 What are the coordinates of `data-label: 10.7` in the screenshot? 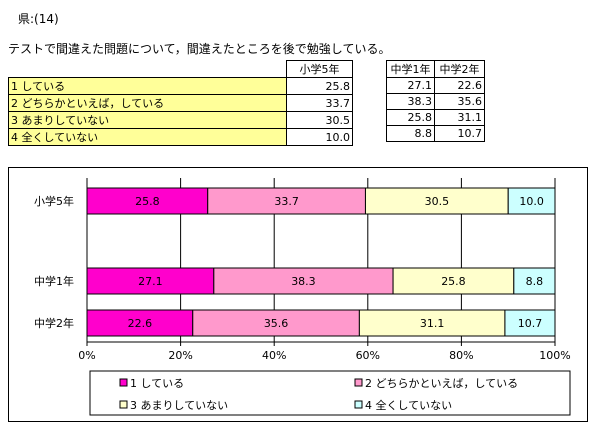 It's located at (530, 323).